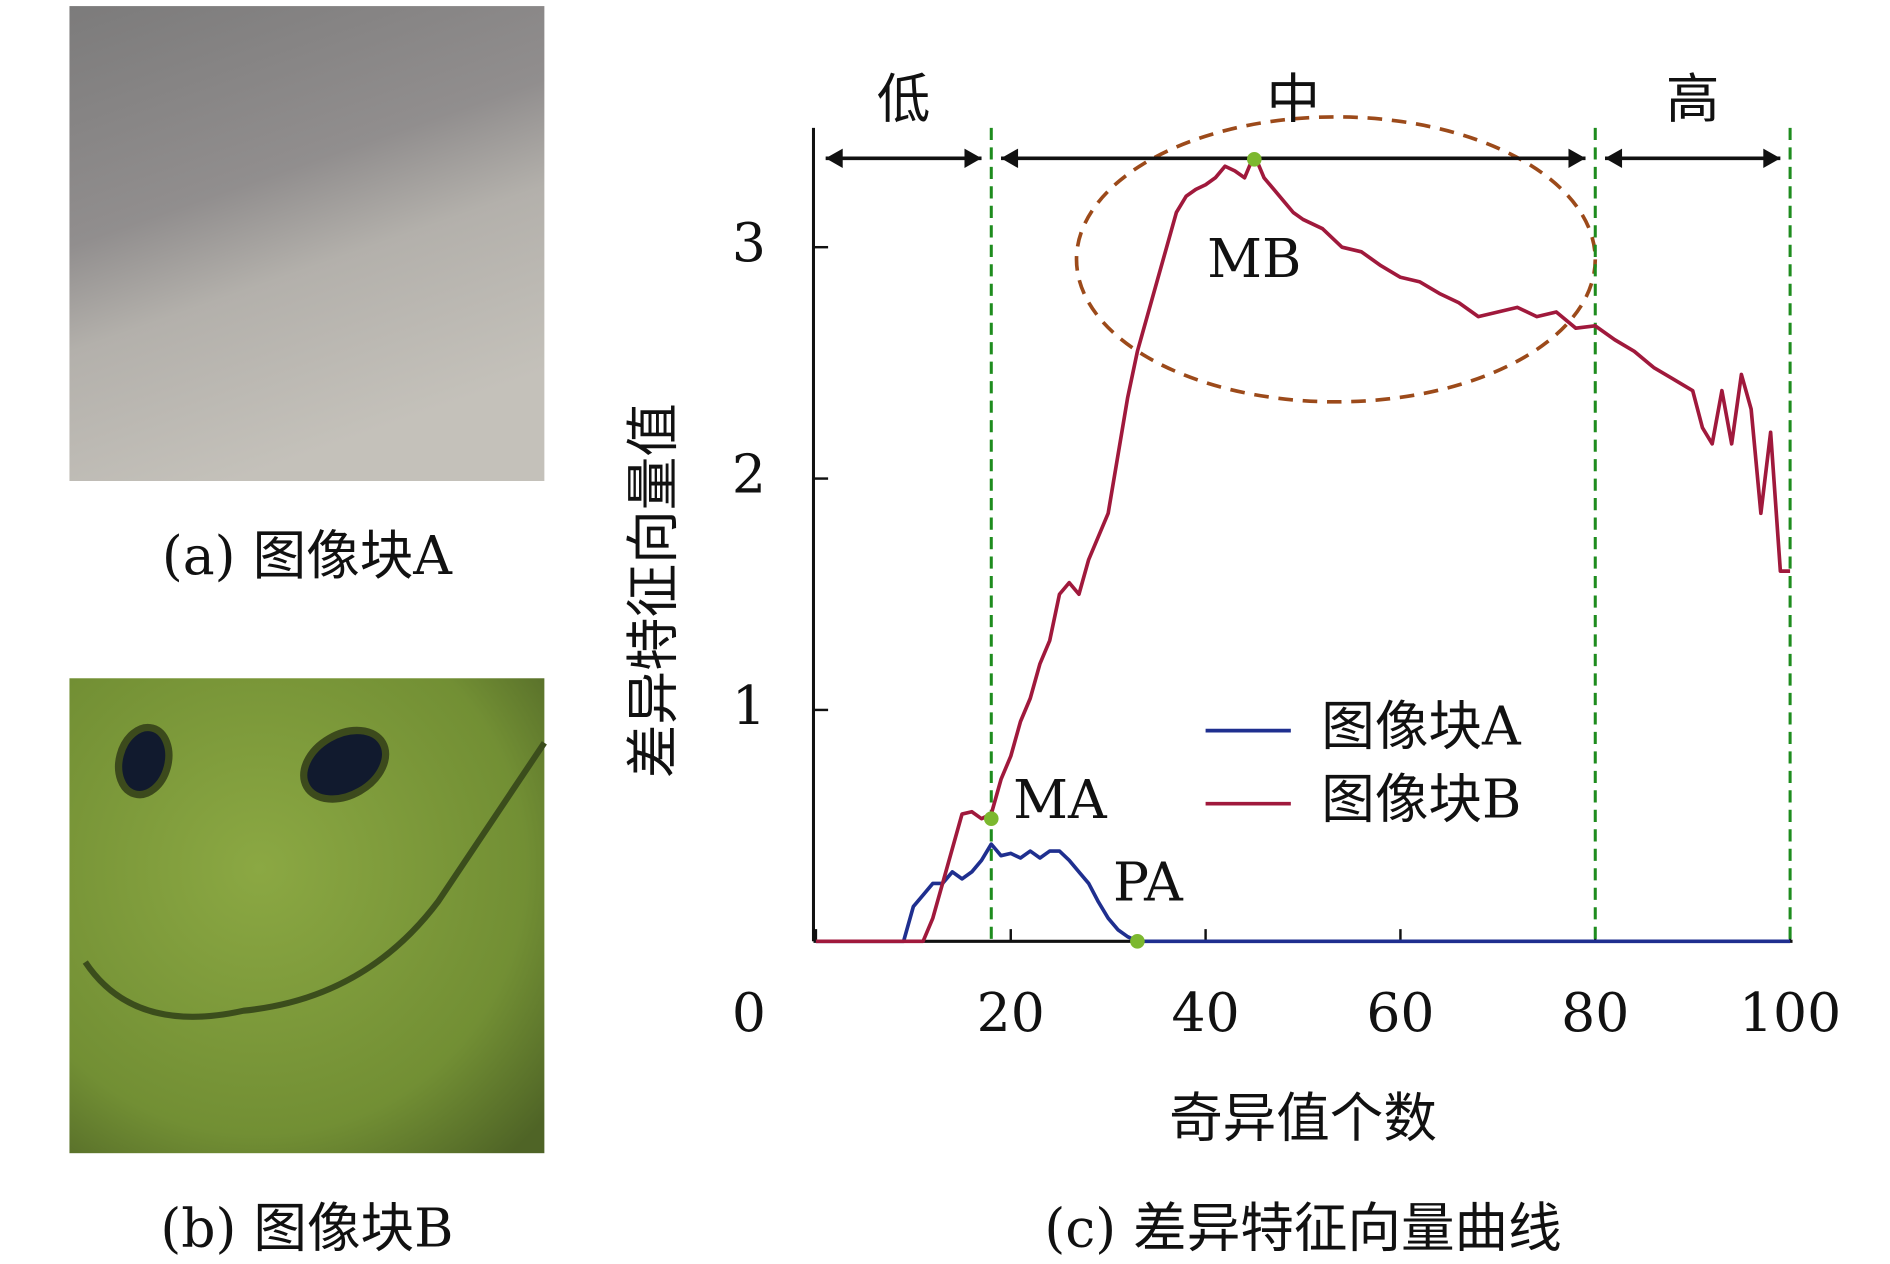 This screenshot has height=1264, width=1890. I want to click on highlight-ellipse, so click(1336, 259).